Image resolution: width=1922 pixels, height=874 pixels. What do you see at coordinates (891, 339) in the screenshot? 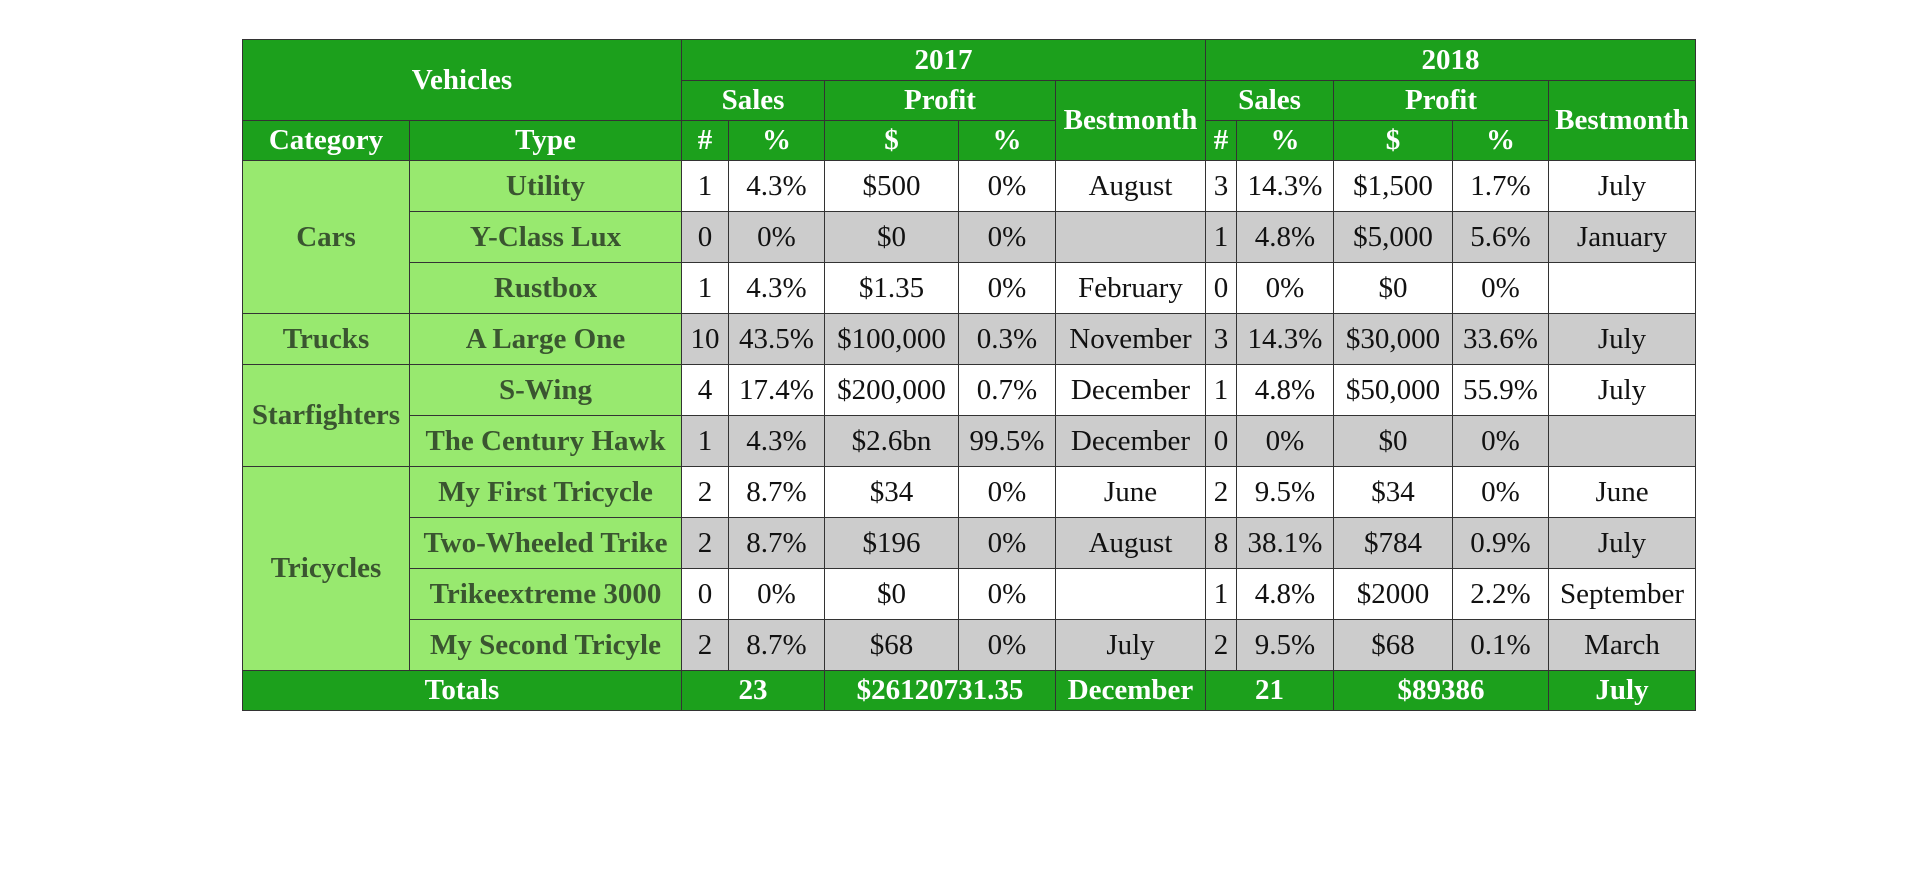
I see `profit-2017: $100,000` at bounding box center [891, 339].